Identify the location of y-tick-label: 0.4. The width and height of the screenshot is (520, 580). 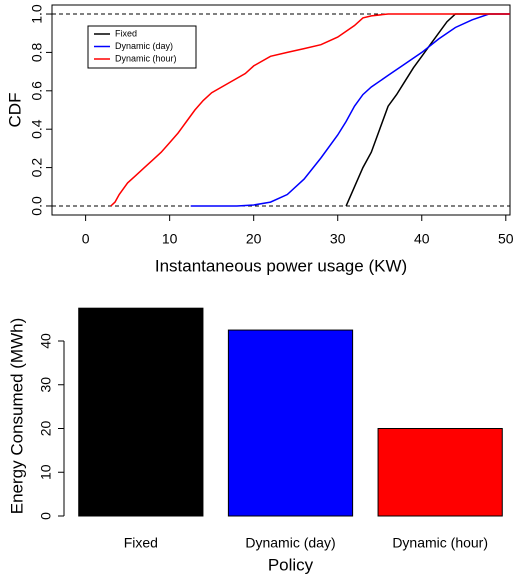
(37, 129).